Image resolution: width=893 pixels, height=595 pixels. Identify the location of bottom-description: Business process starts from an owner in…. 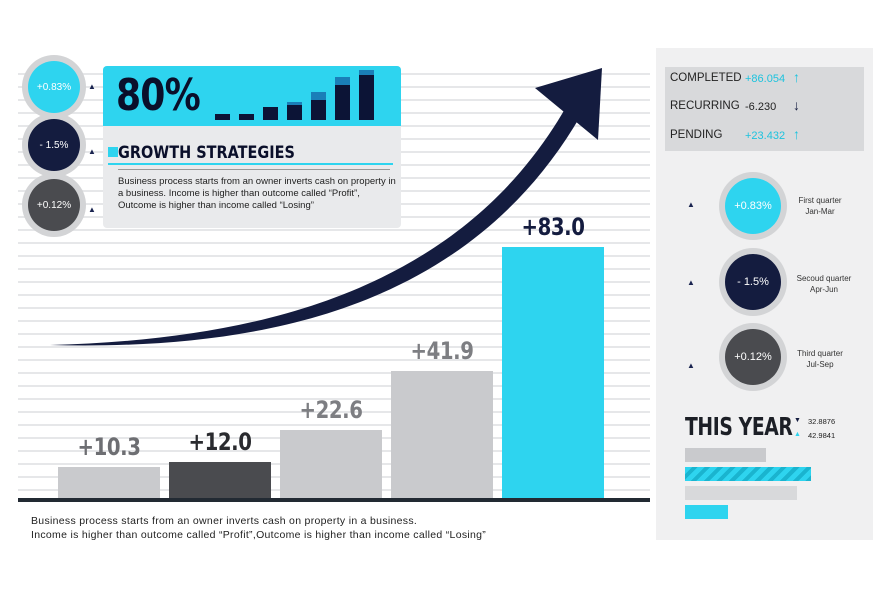
(258, 528).